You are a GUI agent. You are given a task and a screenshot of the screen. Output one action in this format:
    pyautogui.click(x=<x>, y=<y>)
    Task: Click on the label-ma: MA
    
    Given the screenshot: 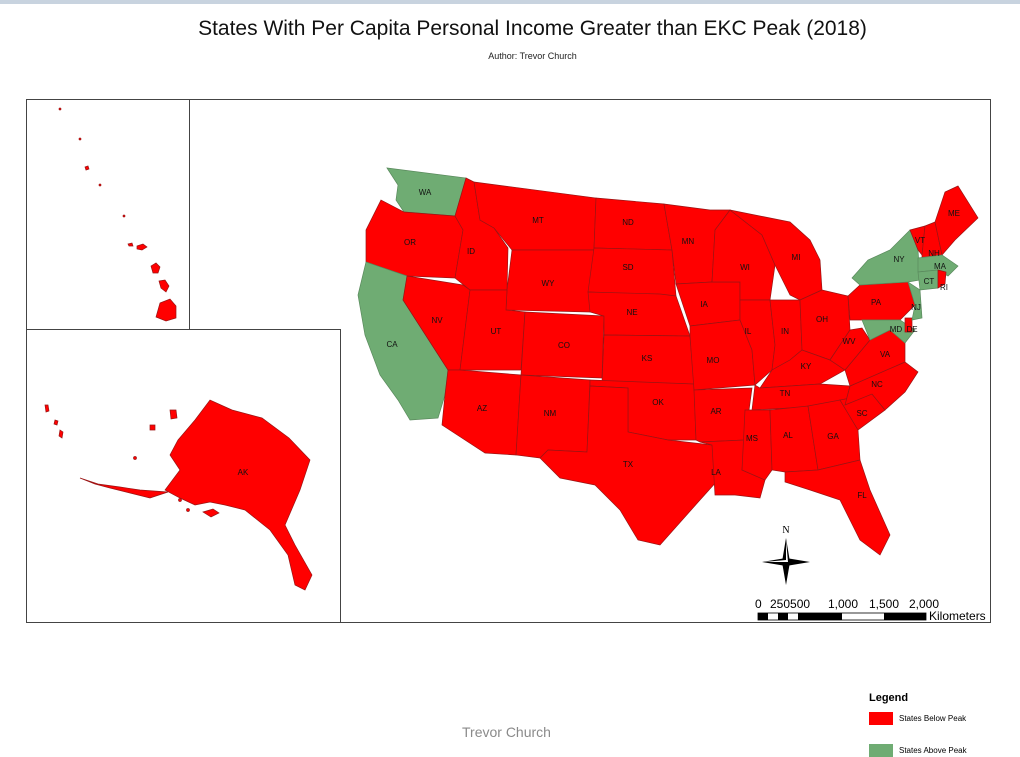 What is the action you would take?
    pyautogui.click(x=940, y=266)
    